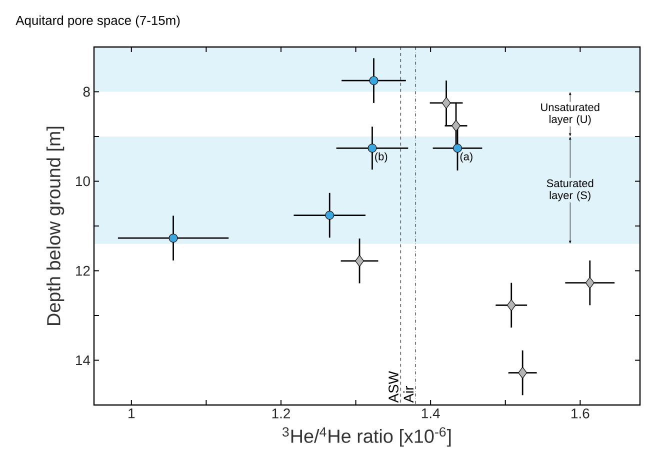 This screenshot has height=471, width=649. Describe the element at coordinates (86, 91) in the screenshot. I see `y-tick-label: 8` at that location.